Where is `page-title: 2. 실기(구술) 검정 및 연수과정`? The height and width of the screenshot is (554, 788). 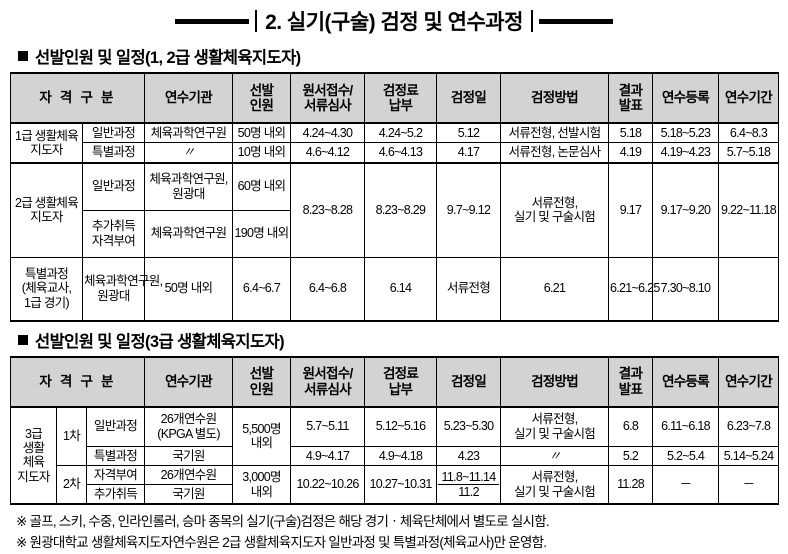 page-title: 2. 실기(구술) 검정 및 연수과정 is located at coordinates (394, 19).